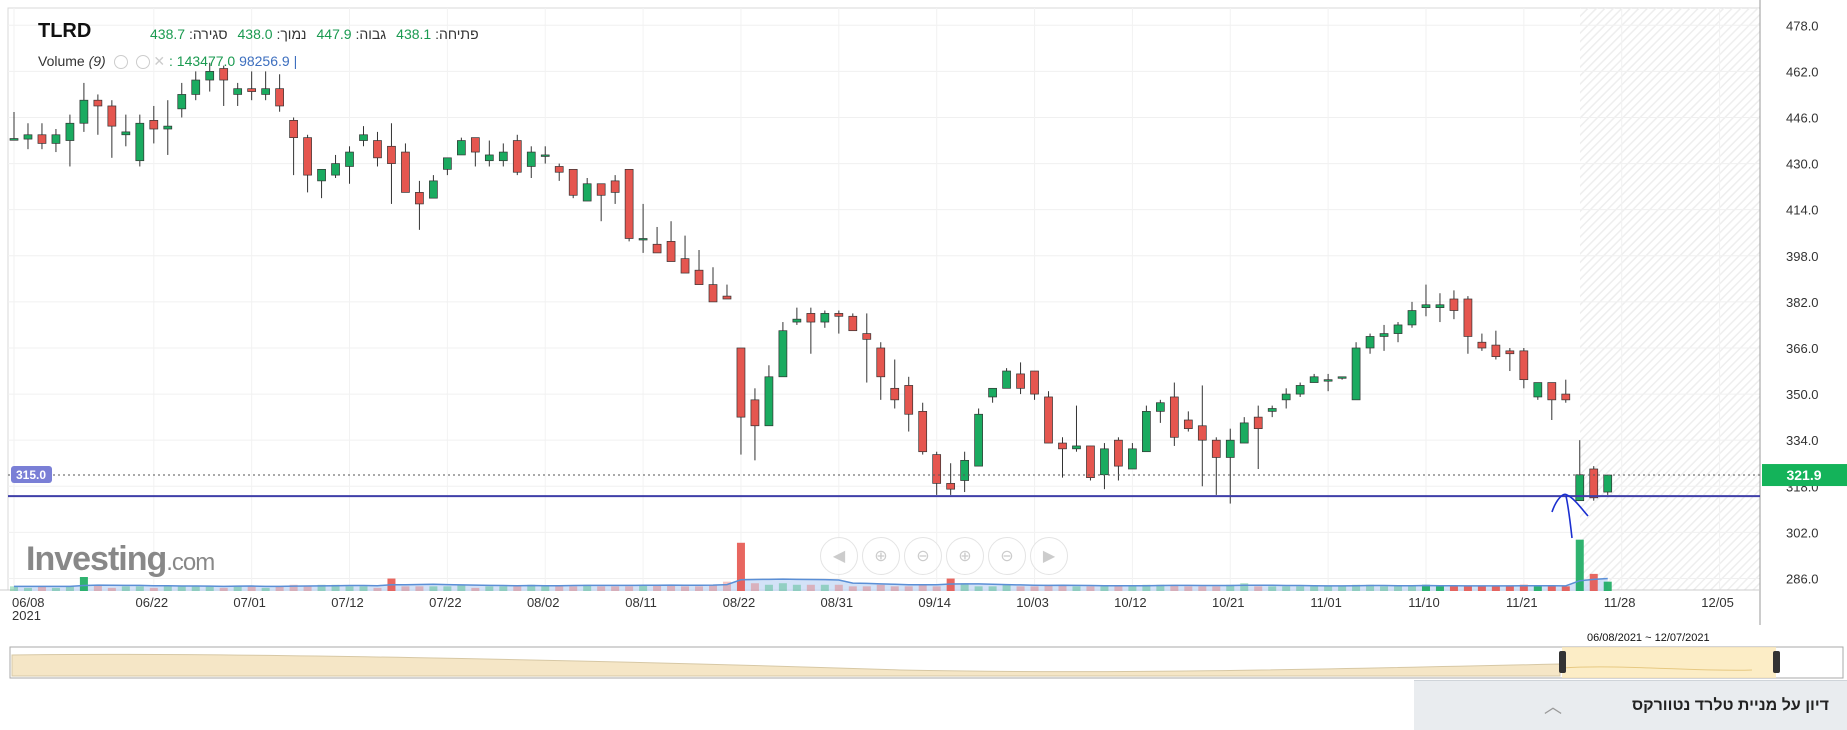  What do you see at coordinates (839, 556) in the screenshot?
I see `scroll-left-button: ◀` at bounding box center [839, 556].